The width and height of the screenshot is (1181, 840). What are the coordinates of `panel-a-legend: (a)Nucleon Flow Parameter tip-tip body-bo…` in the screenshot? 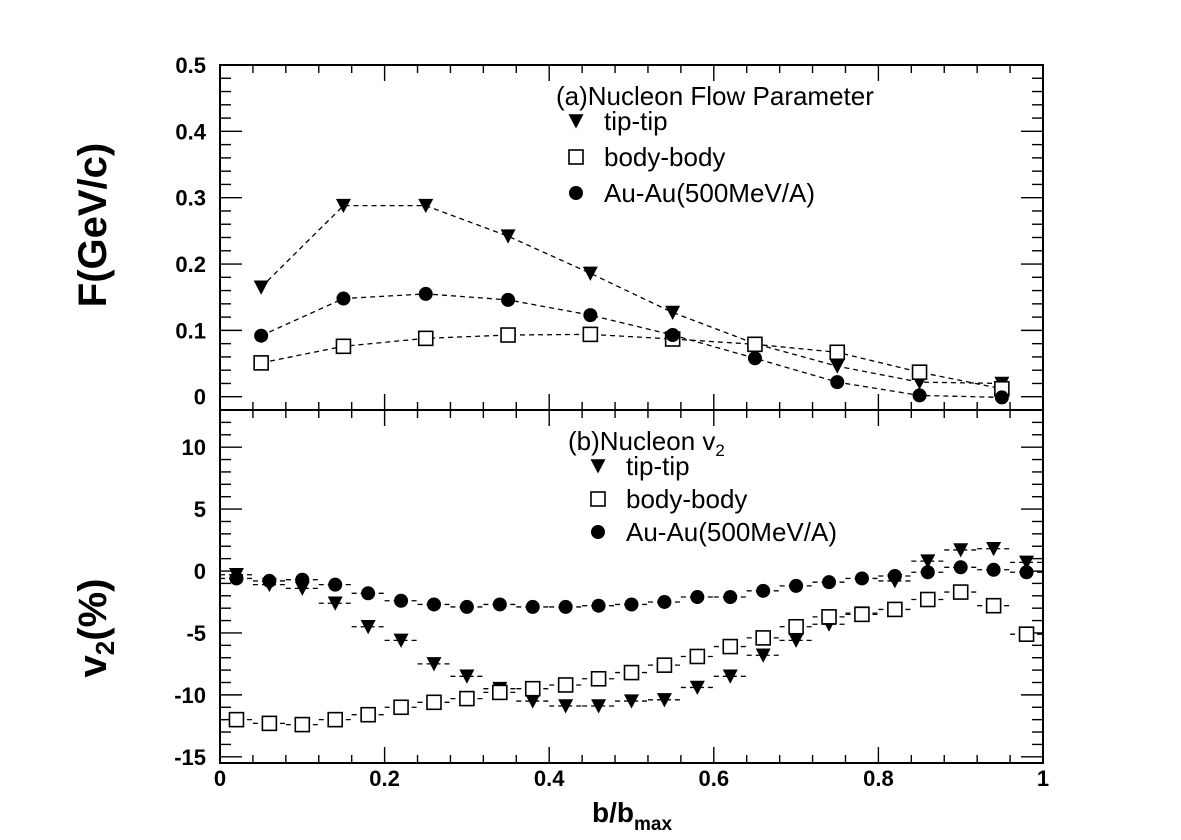 It's located at (715, 144).